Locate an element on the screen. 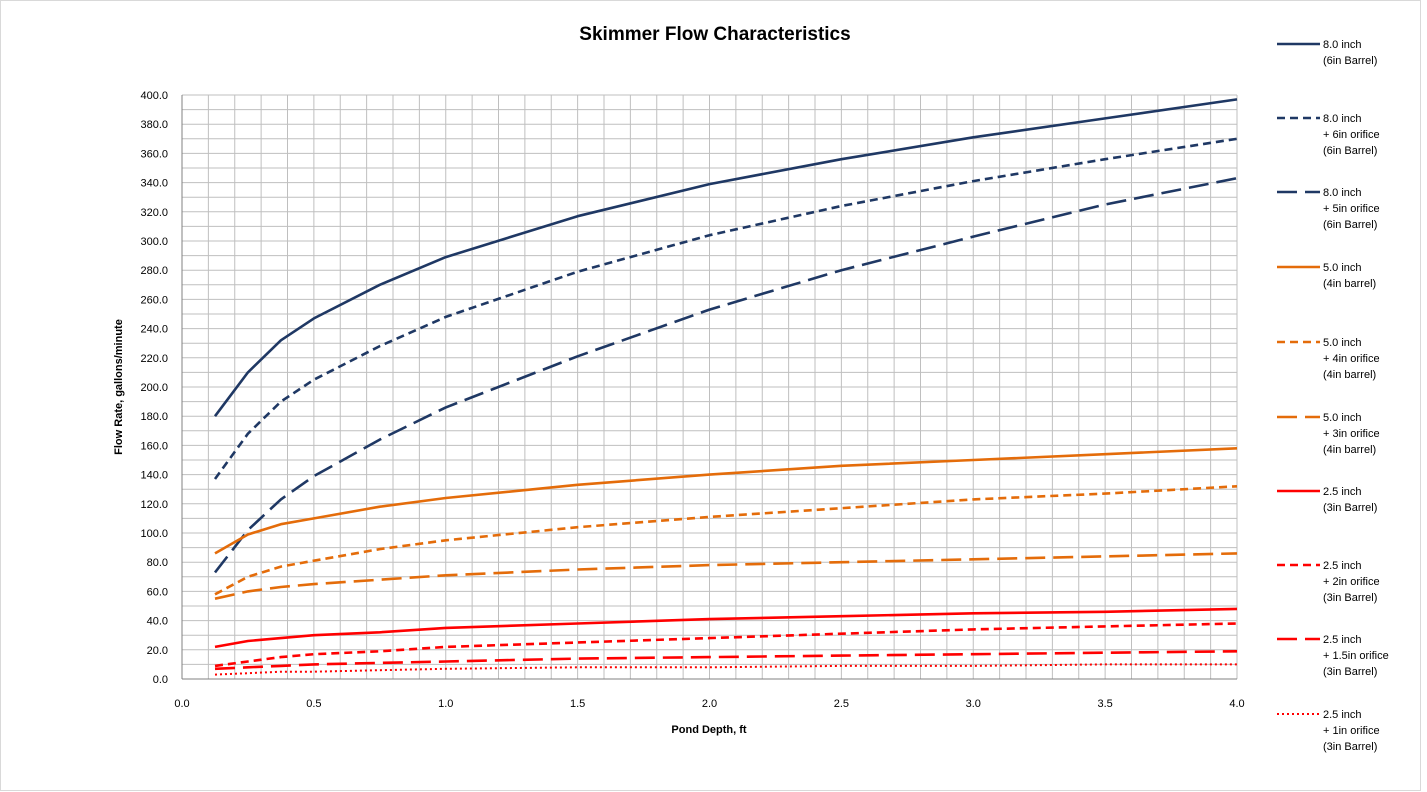 Image resolution: width=1427 pixels, height=792 pixels. y-tick-label: 140.0 is located at coordinates (154, 476).